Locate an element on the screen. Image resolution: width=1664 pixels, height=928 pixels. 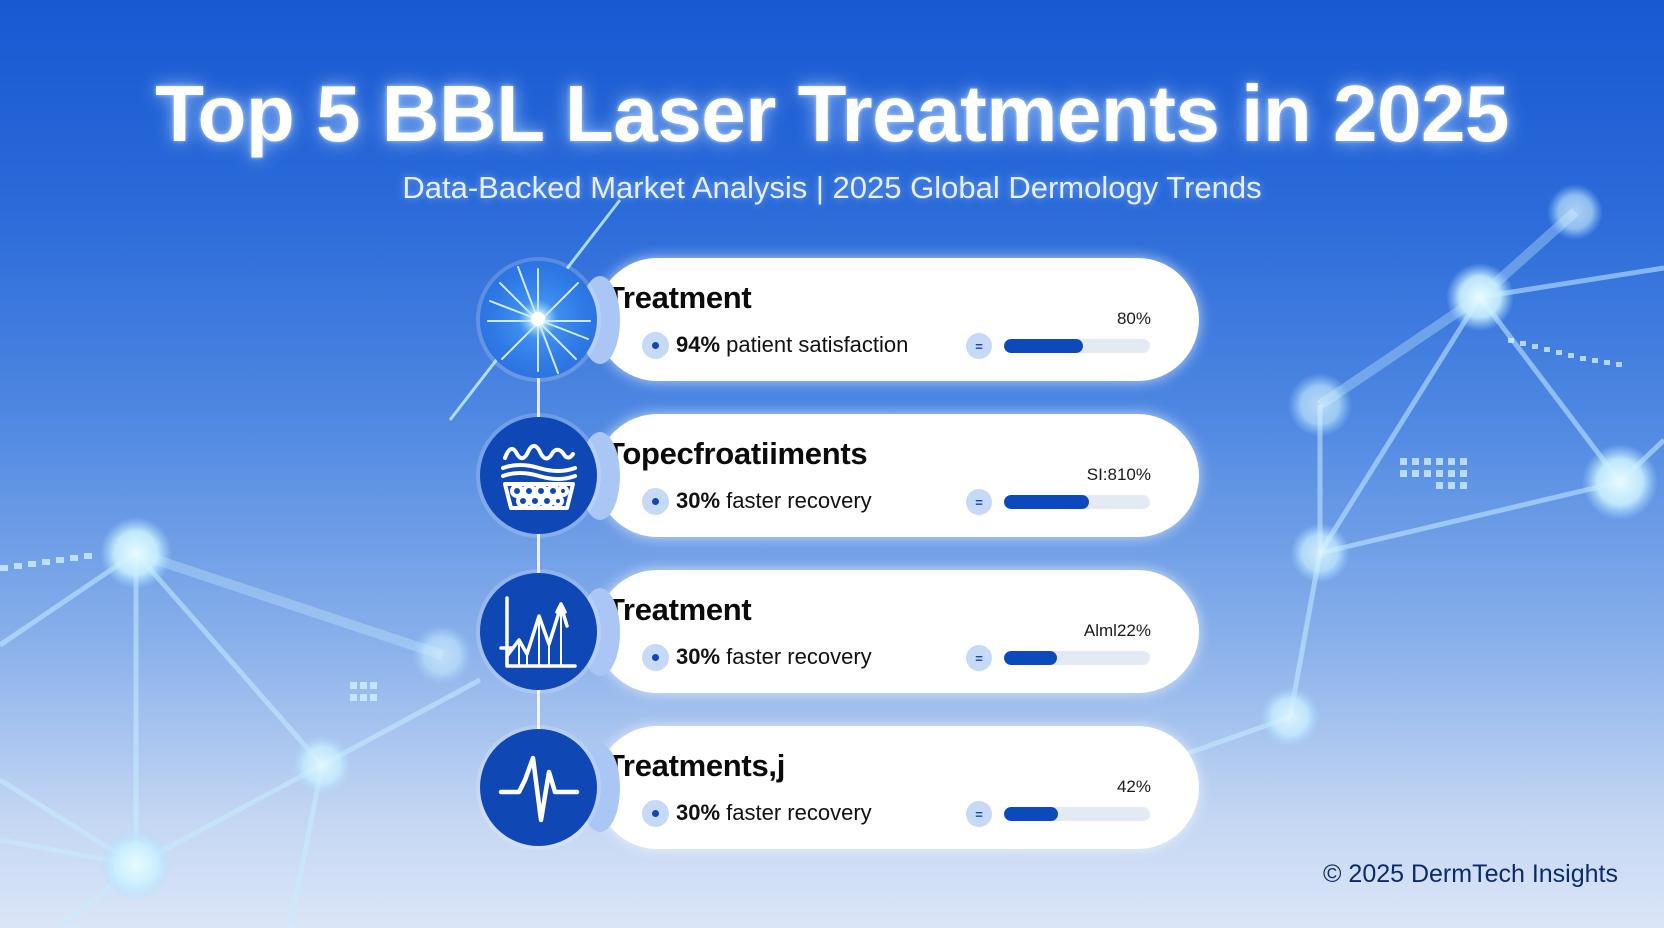
bar-label: Alml22% is located at coordinates (1117, 630).